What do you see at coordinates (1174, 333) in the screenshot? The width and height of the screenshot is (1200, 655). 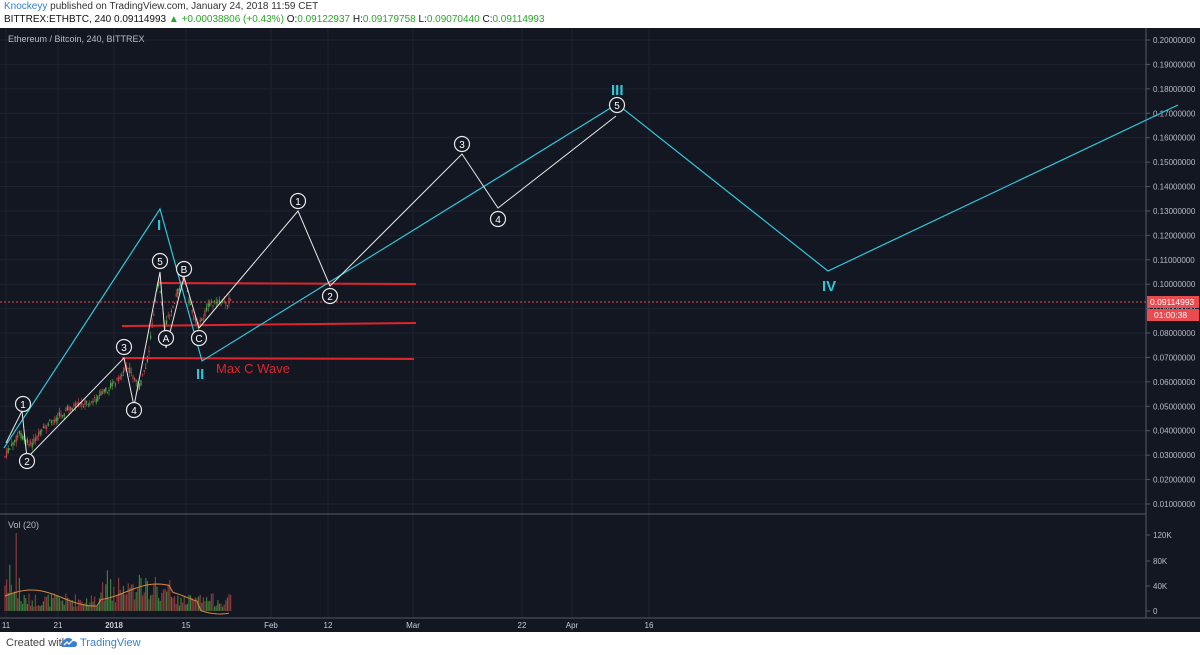 I see `price-tick-label: 0.08000000` at bounding box center [1174, 333].